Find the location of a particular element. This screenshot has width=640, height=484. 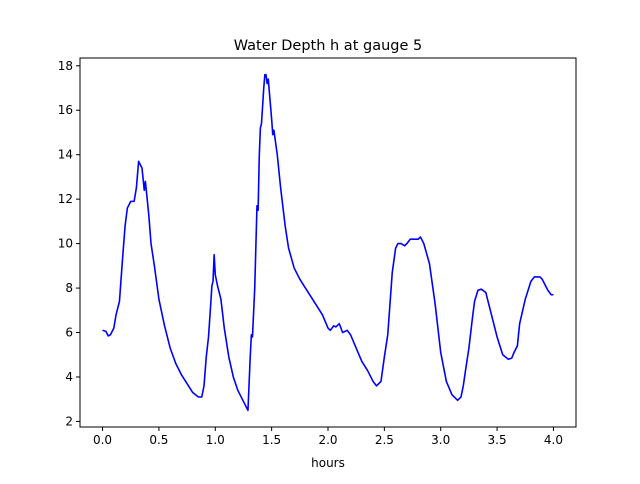

x-tick-label: 2.5 is located at coordinates (384, 440).